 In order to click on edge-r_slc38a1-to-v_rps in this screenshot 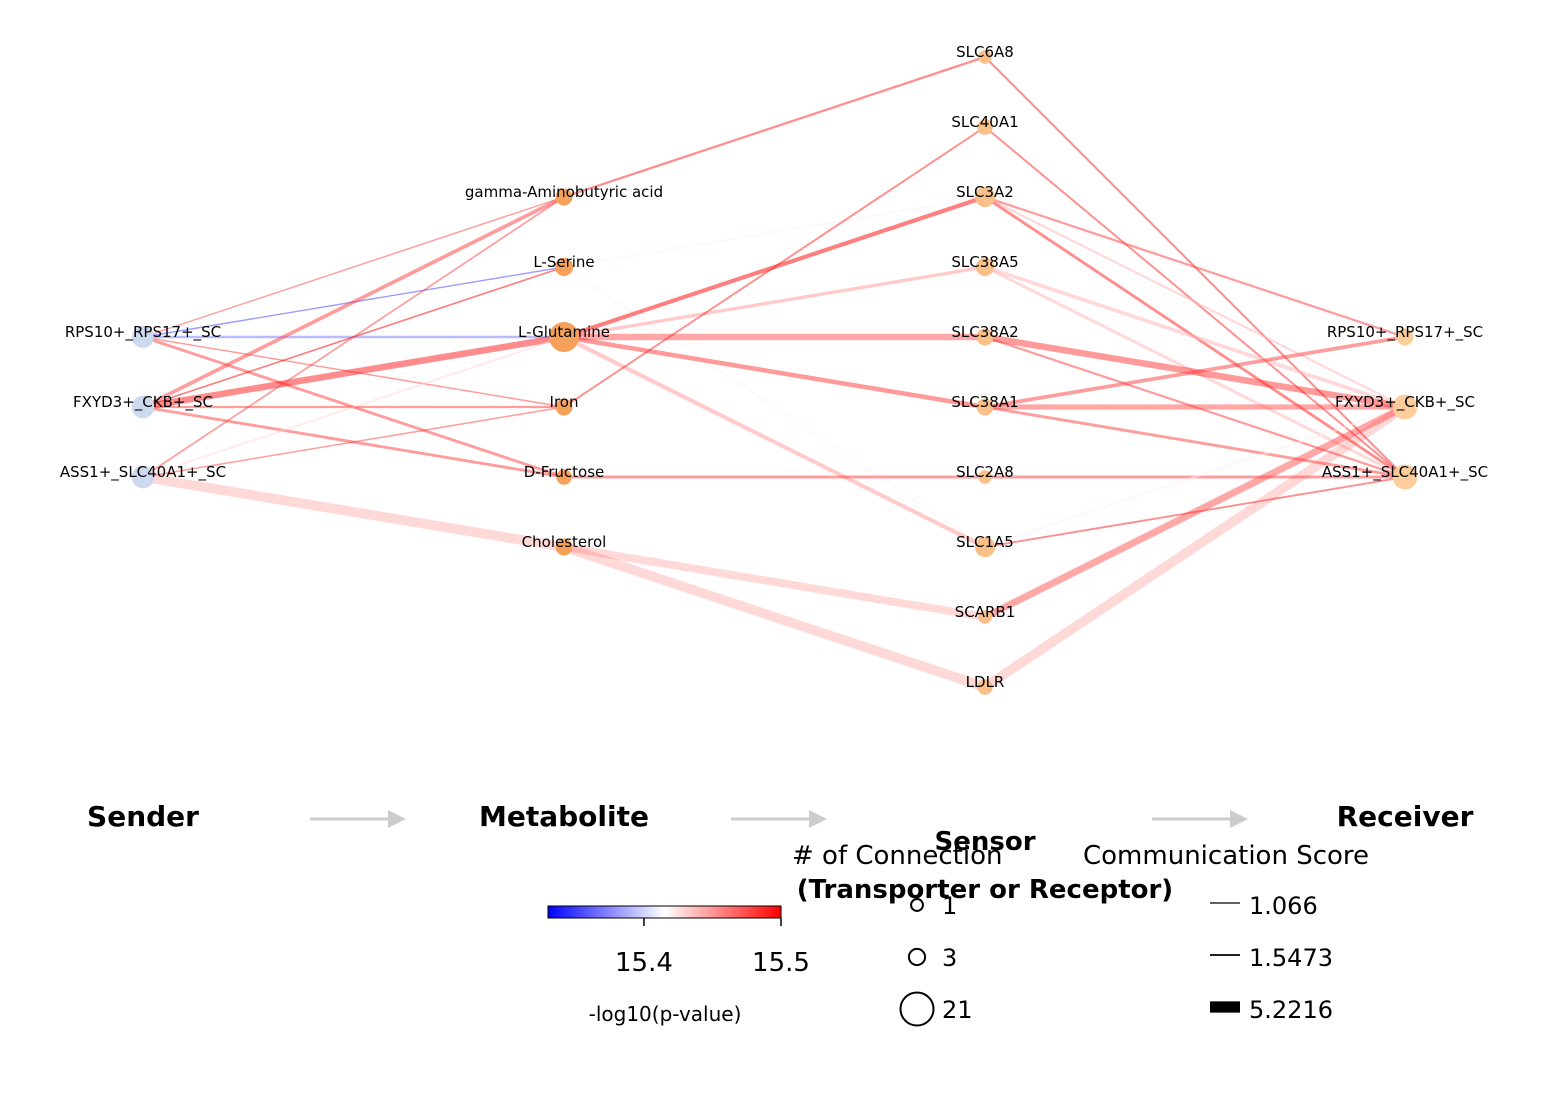, I will do `click(1195, 372)`.